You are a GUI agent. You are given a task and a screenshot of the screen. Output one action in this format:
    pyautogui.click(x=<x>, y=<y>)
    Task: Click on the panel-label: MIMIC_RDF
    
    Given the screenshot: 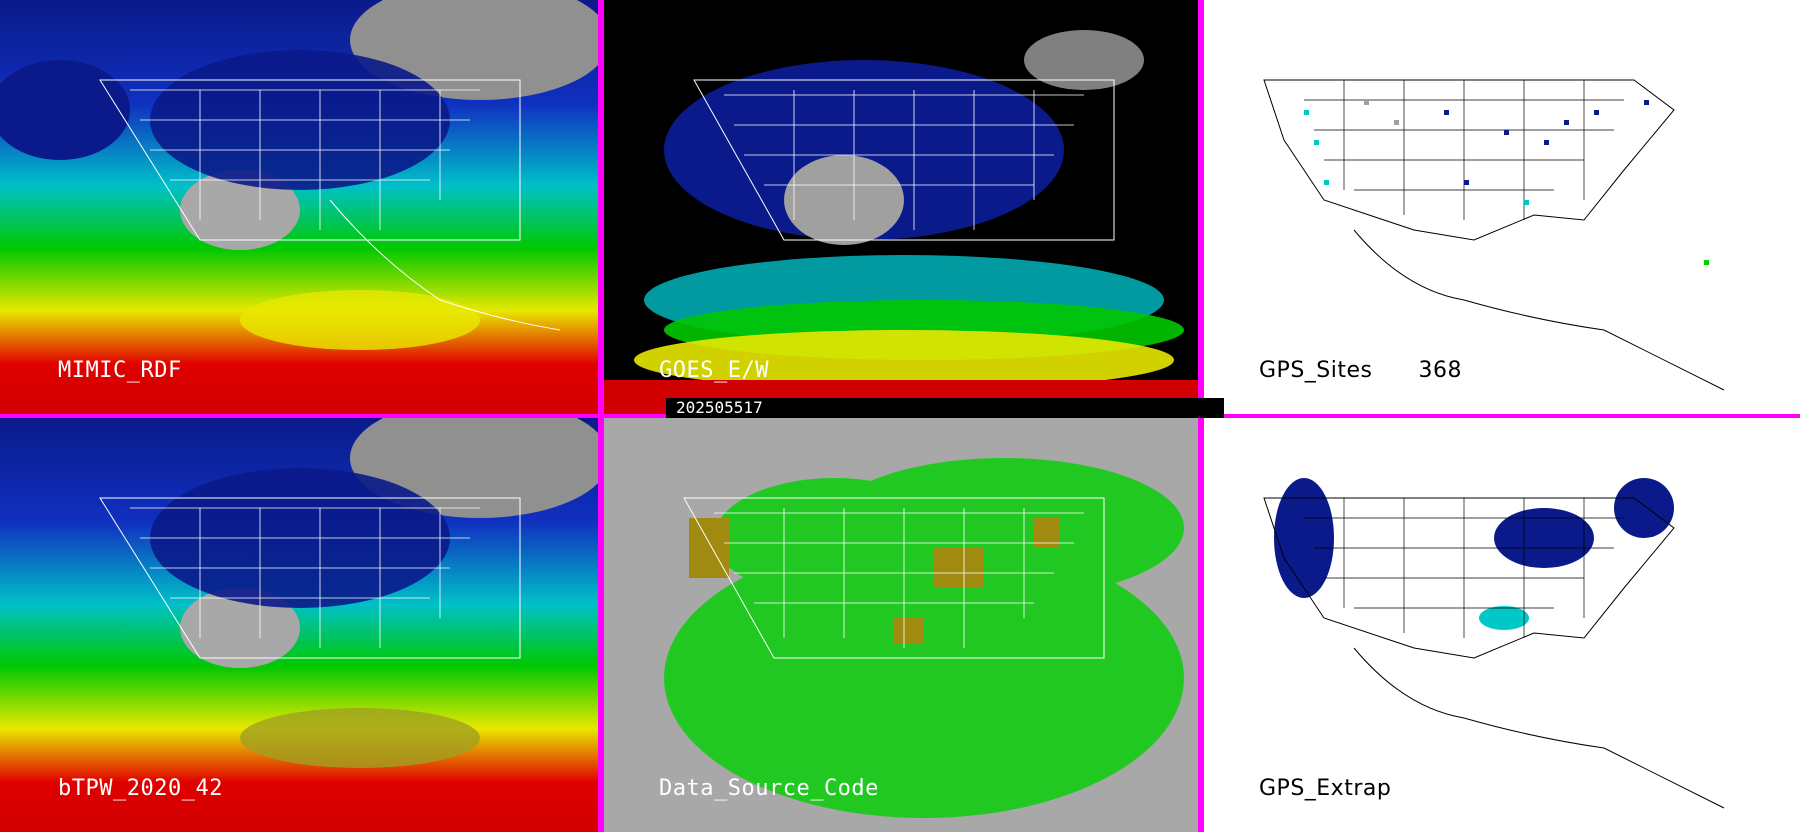 What is the action you would take?
    pyautogui.click(x=120, y=370)
    